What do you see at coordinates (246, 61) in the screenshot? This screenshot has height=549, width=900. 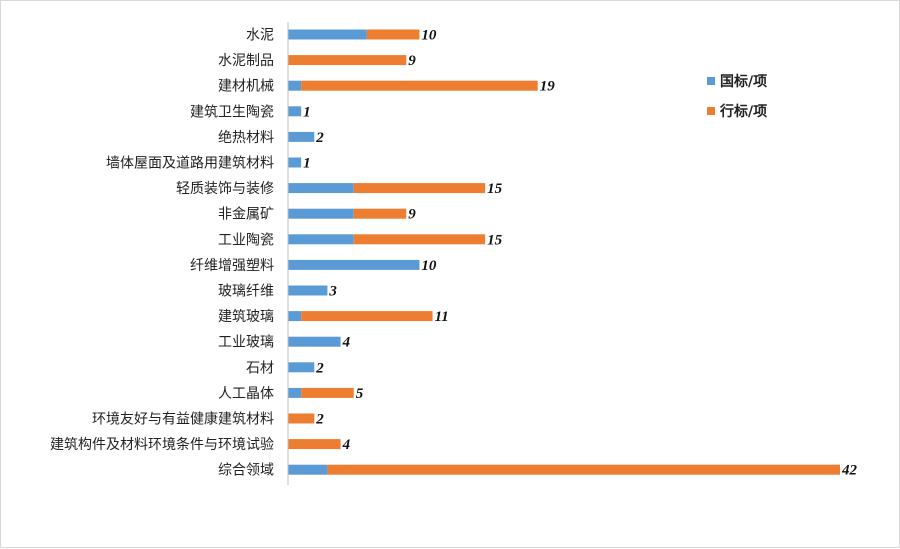 I see `category-label: 水泥制品` at bounding box center [246, 61].